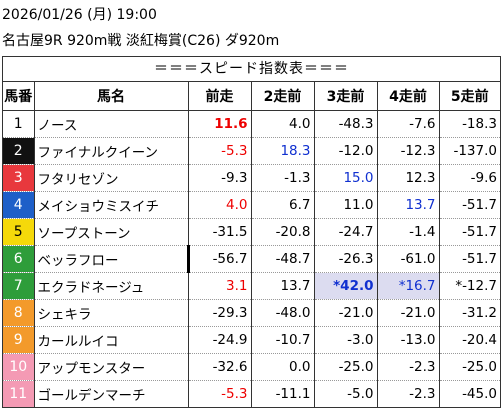  Describe the element at coordinates (346, 124) in the screenshot. I see `speed-index: -48.3` at that location.